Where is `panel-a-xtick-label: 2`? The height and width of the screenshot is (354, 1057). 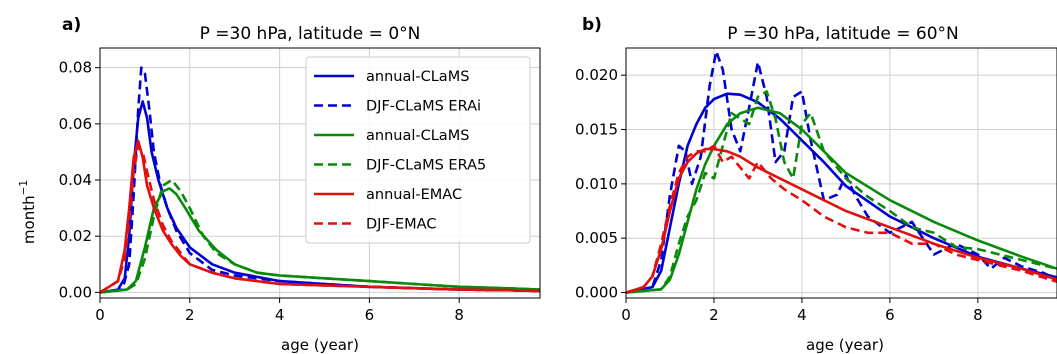
panel-a-xtick-label: 2 is located at coordinates (190, 315).